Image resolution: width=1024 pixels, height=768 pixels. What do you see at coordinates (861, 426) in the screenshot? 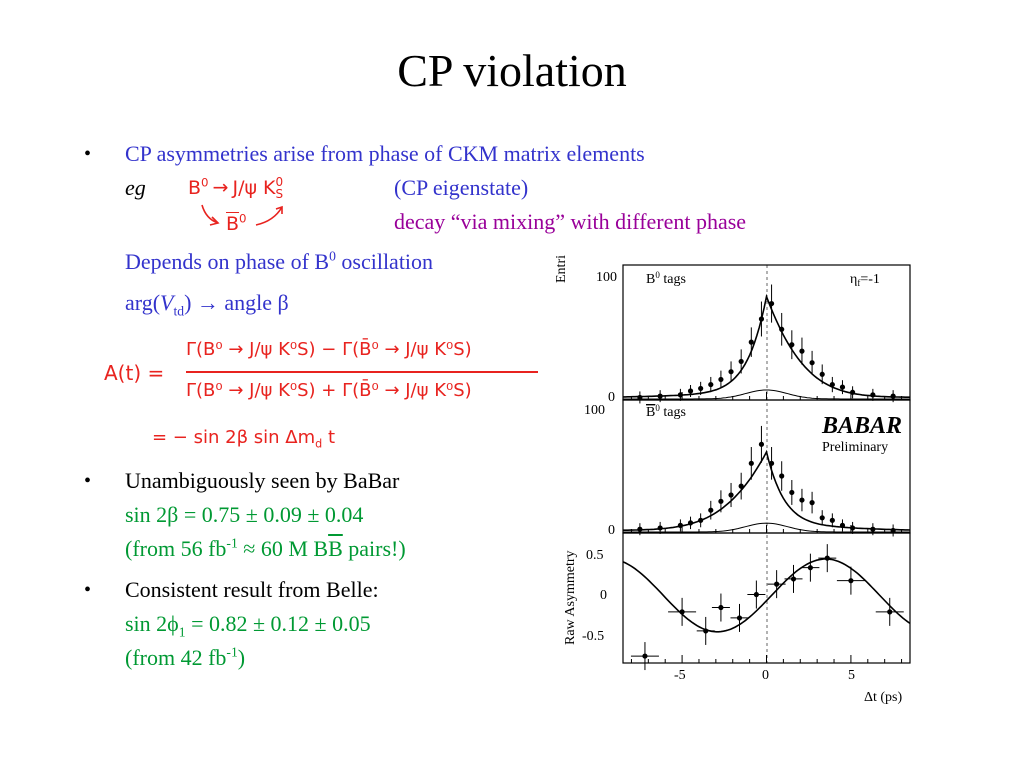
I see `babar-logo: BABAR` at bounding box center [861, 426].